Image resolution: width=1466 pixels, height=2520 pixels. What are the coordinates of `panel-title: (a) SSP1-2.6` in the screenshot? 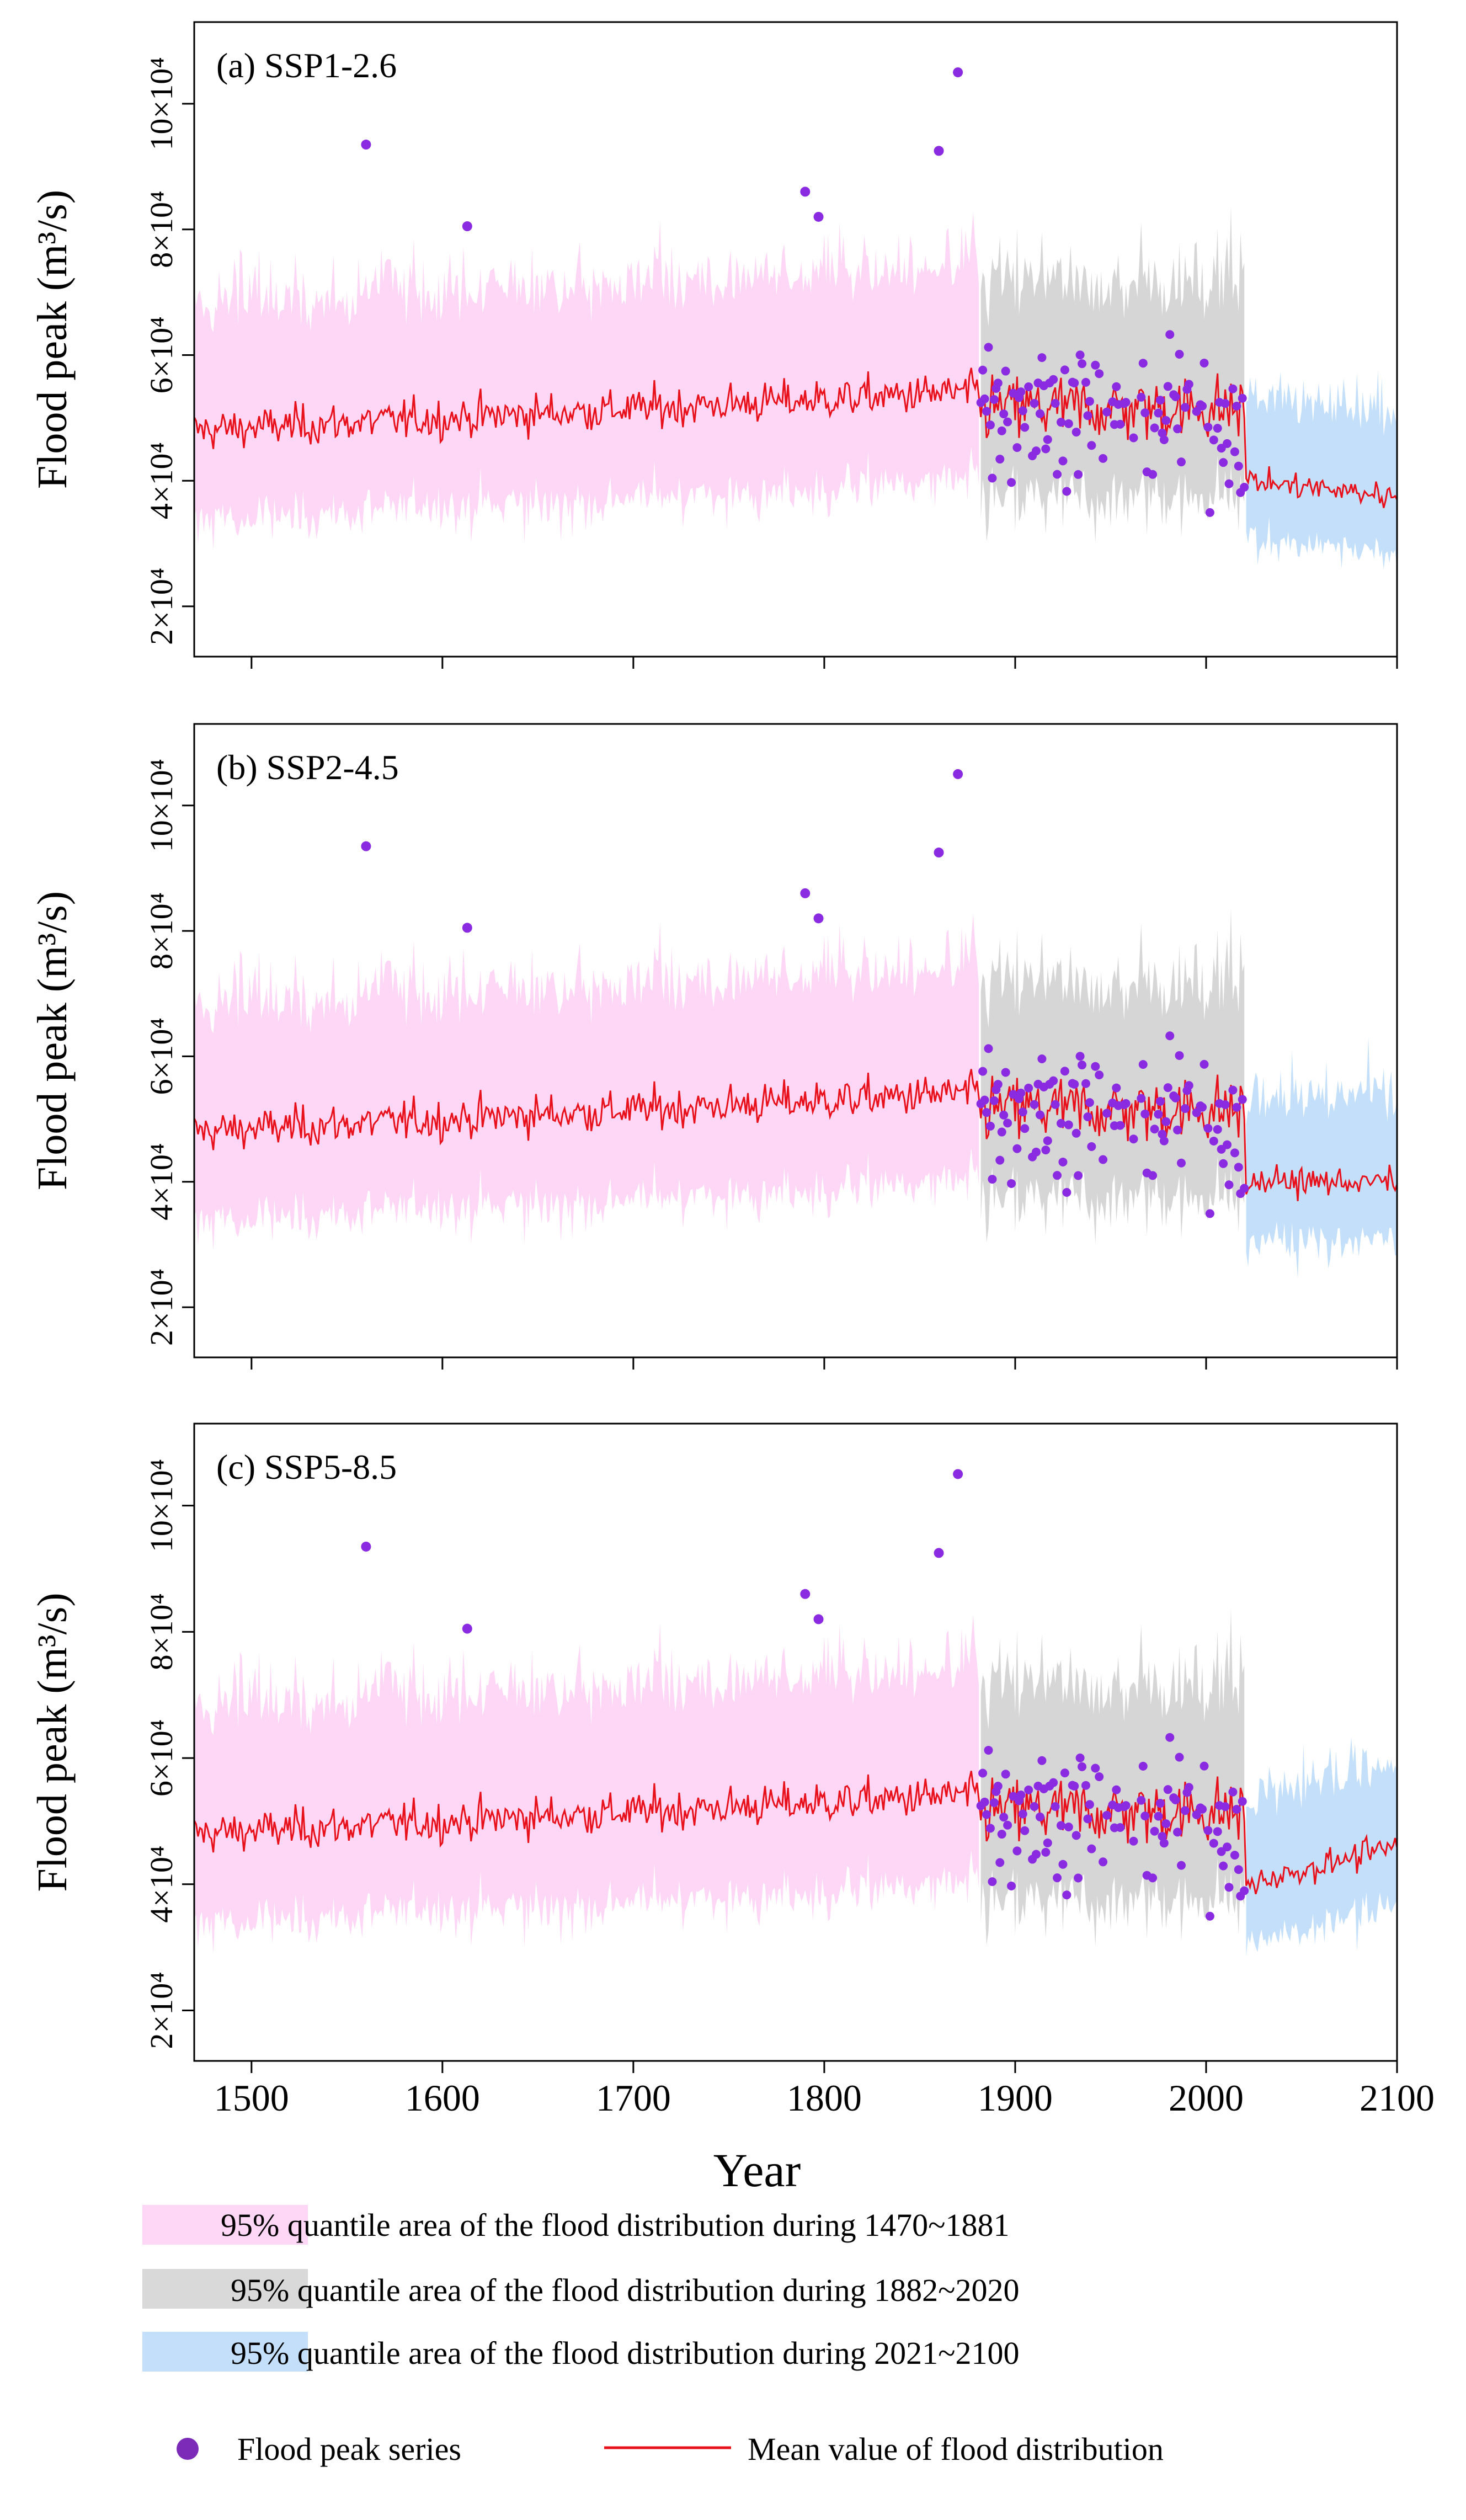 It's located at (306, 65).